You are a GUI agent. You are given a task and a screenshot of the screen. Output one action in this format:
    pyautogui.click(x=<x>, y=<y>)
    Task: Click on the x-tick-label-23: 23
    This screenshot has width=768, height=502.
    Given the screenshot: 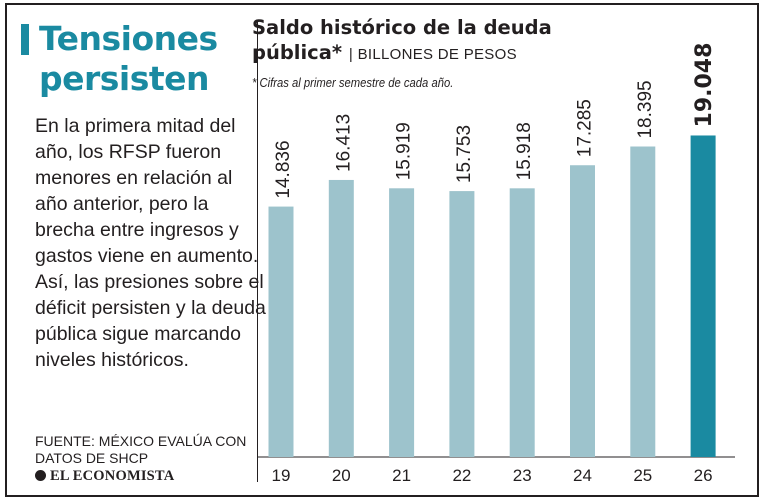 What is the action you would take?
    pyautogui.click(x=522, y=475)
    